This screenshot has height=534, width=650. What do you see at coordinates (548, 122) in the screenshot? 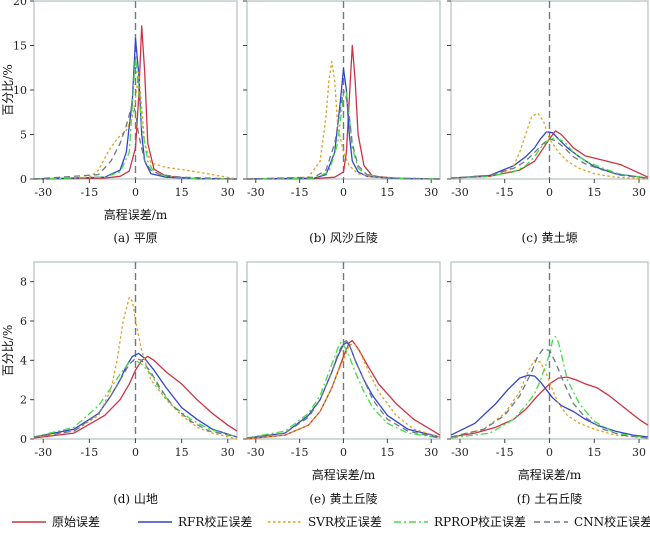
I see `panel-3: -30 -15 0 15 30 (c) 黄土塬` at bounding box center [548, 122].